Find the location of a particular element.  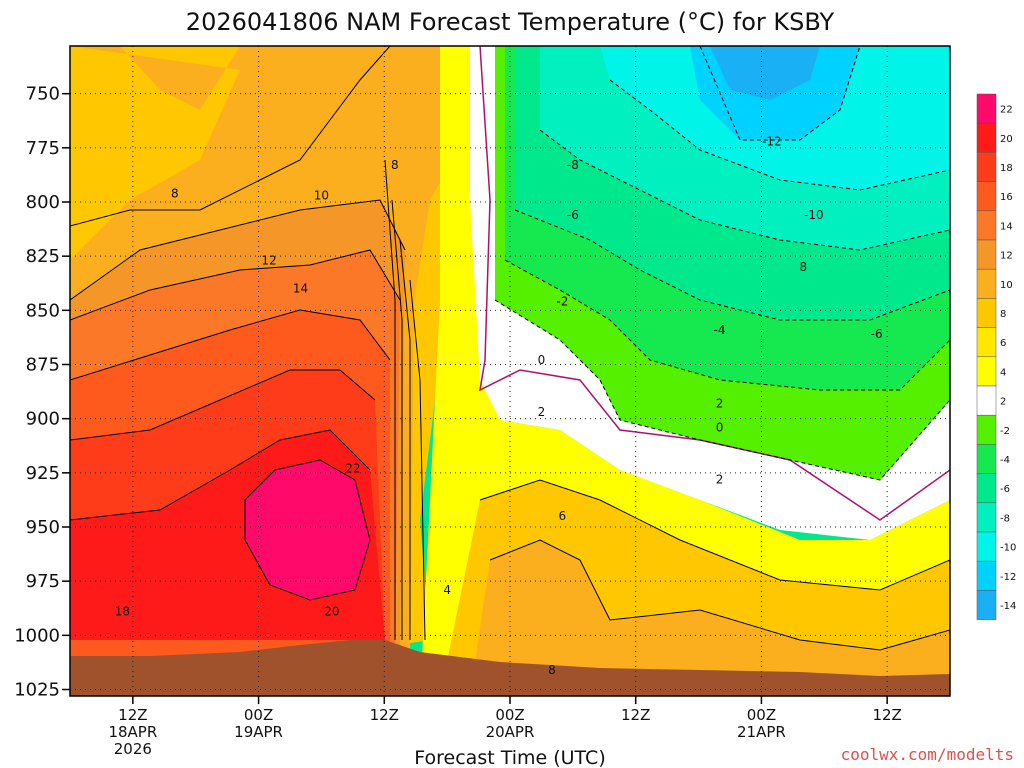

contour-label: 20 is located at coordinates (331, 612).